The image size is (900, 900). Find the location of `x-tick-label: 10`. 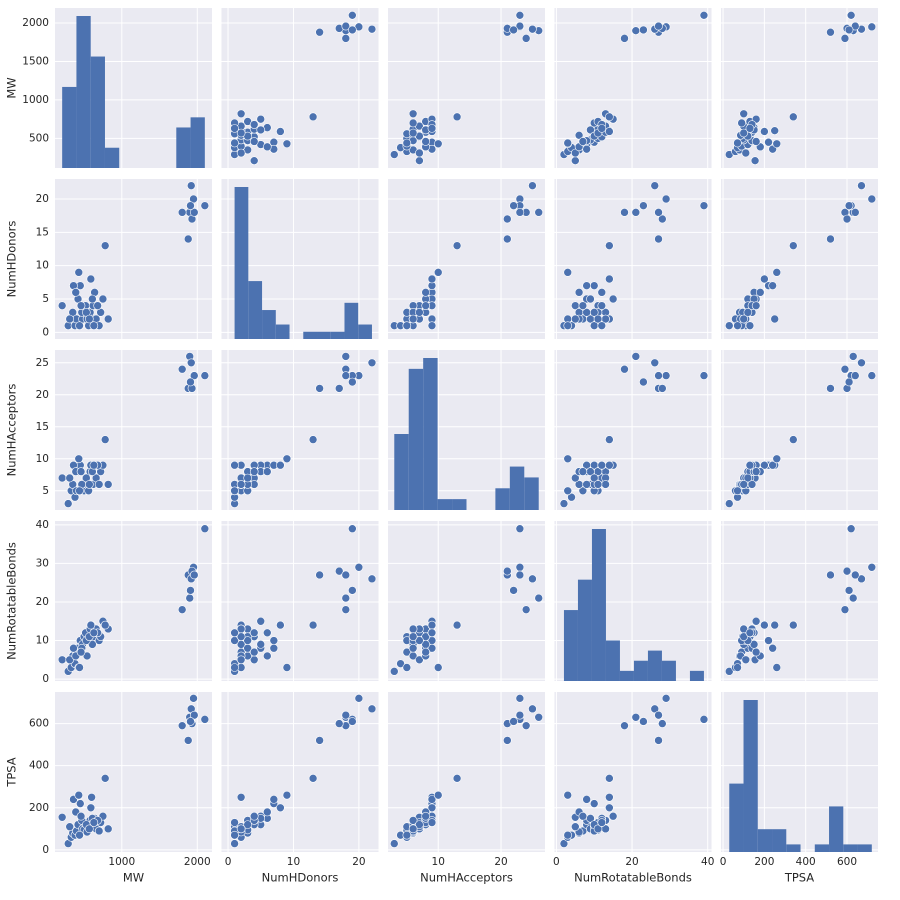

x-tick-label: 10 is located at coordinates (293, 862).